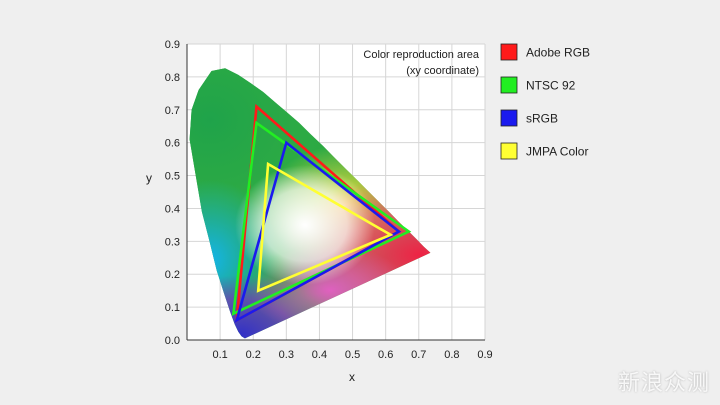  Describe the element at coordinates (545, 101) in the screenshot. I see `legend: Adobe RGB NTSC 92 sRGB JMPA Color` at that location.